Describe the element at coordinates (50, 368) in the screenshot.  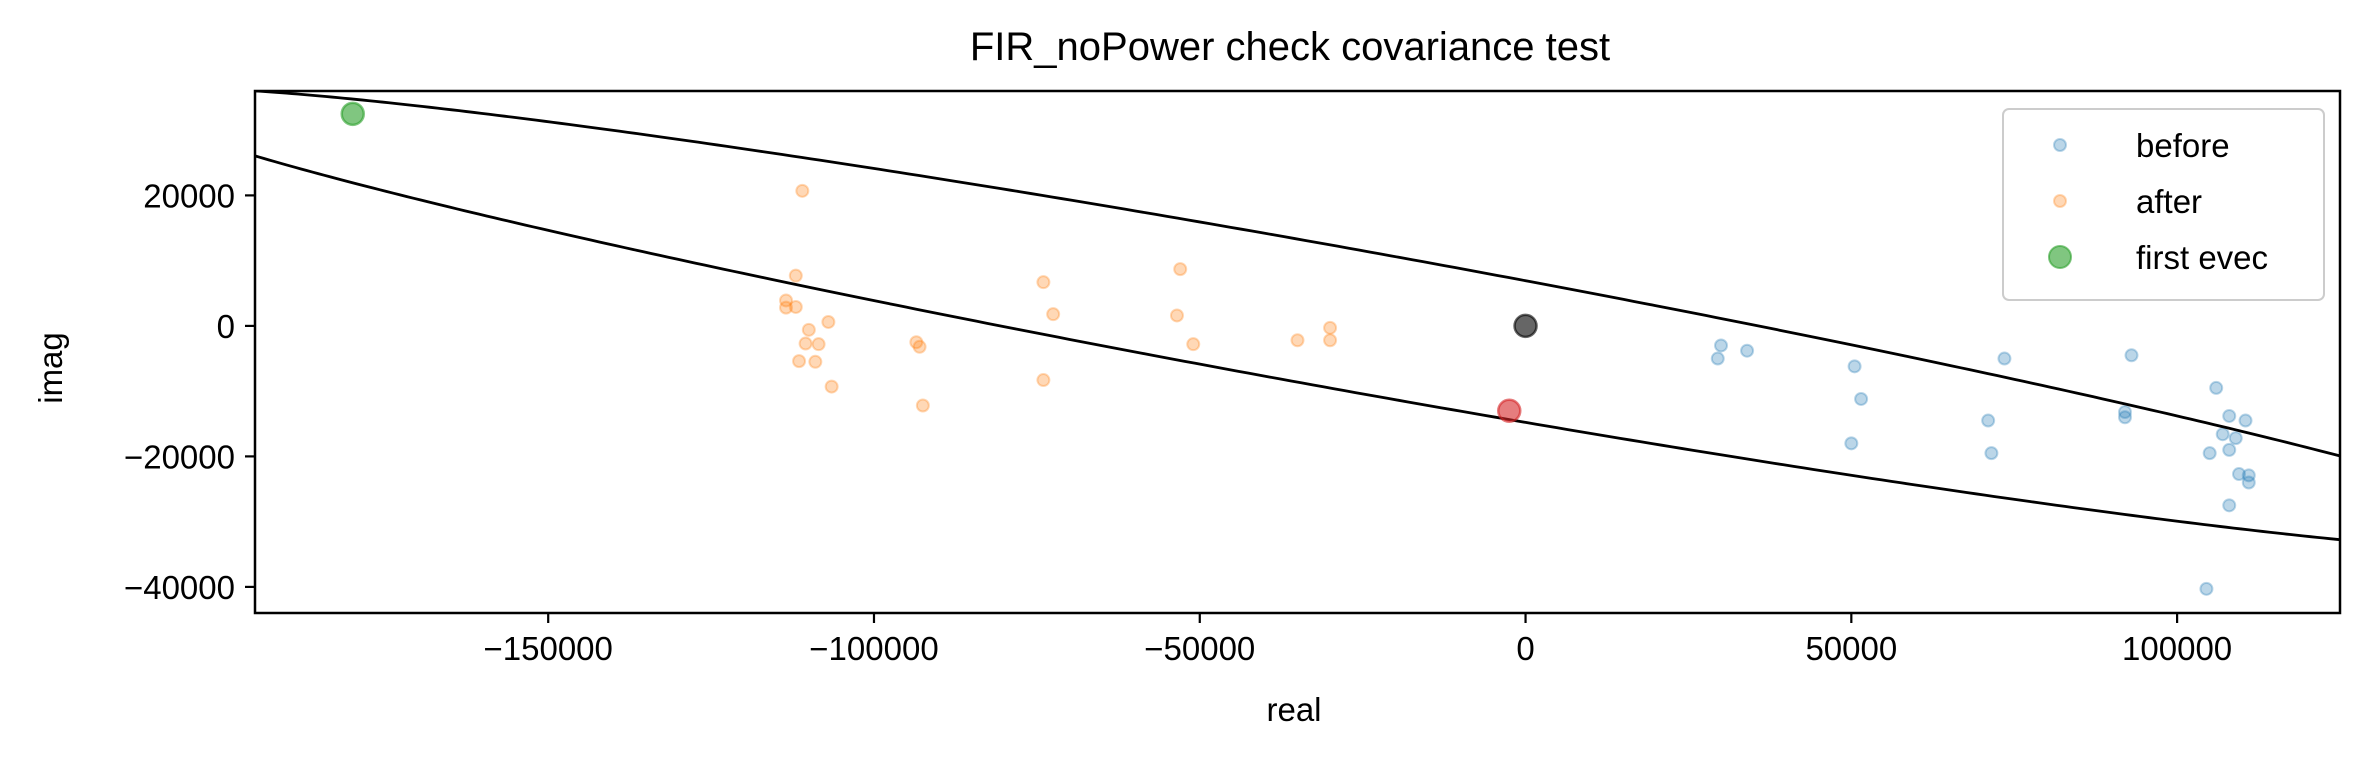
I see `y-axis-label: imag` at that location.